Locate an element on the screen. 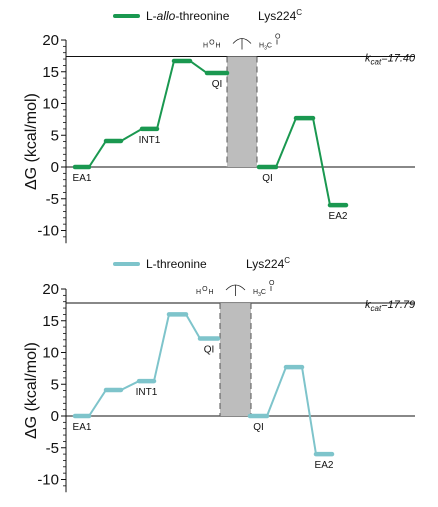  kcat-value: =17.40 is located at coordinates (398, 59).